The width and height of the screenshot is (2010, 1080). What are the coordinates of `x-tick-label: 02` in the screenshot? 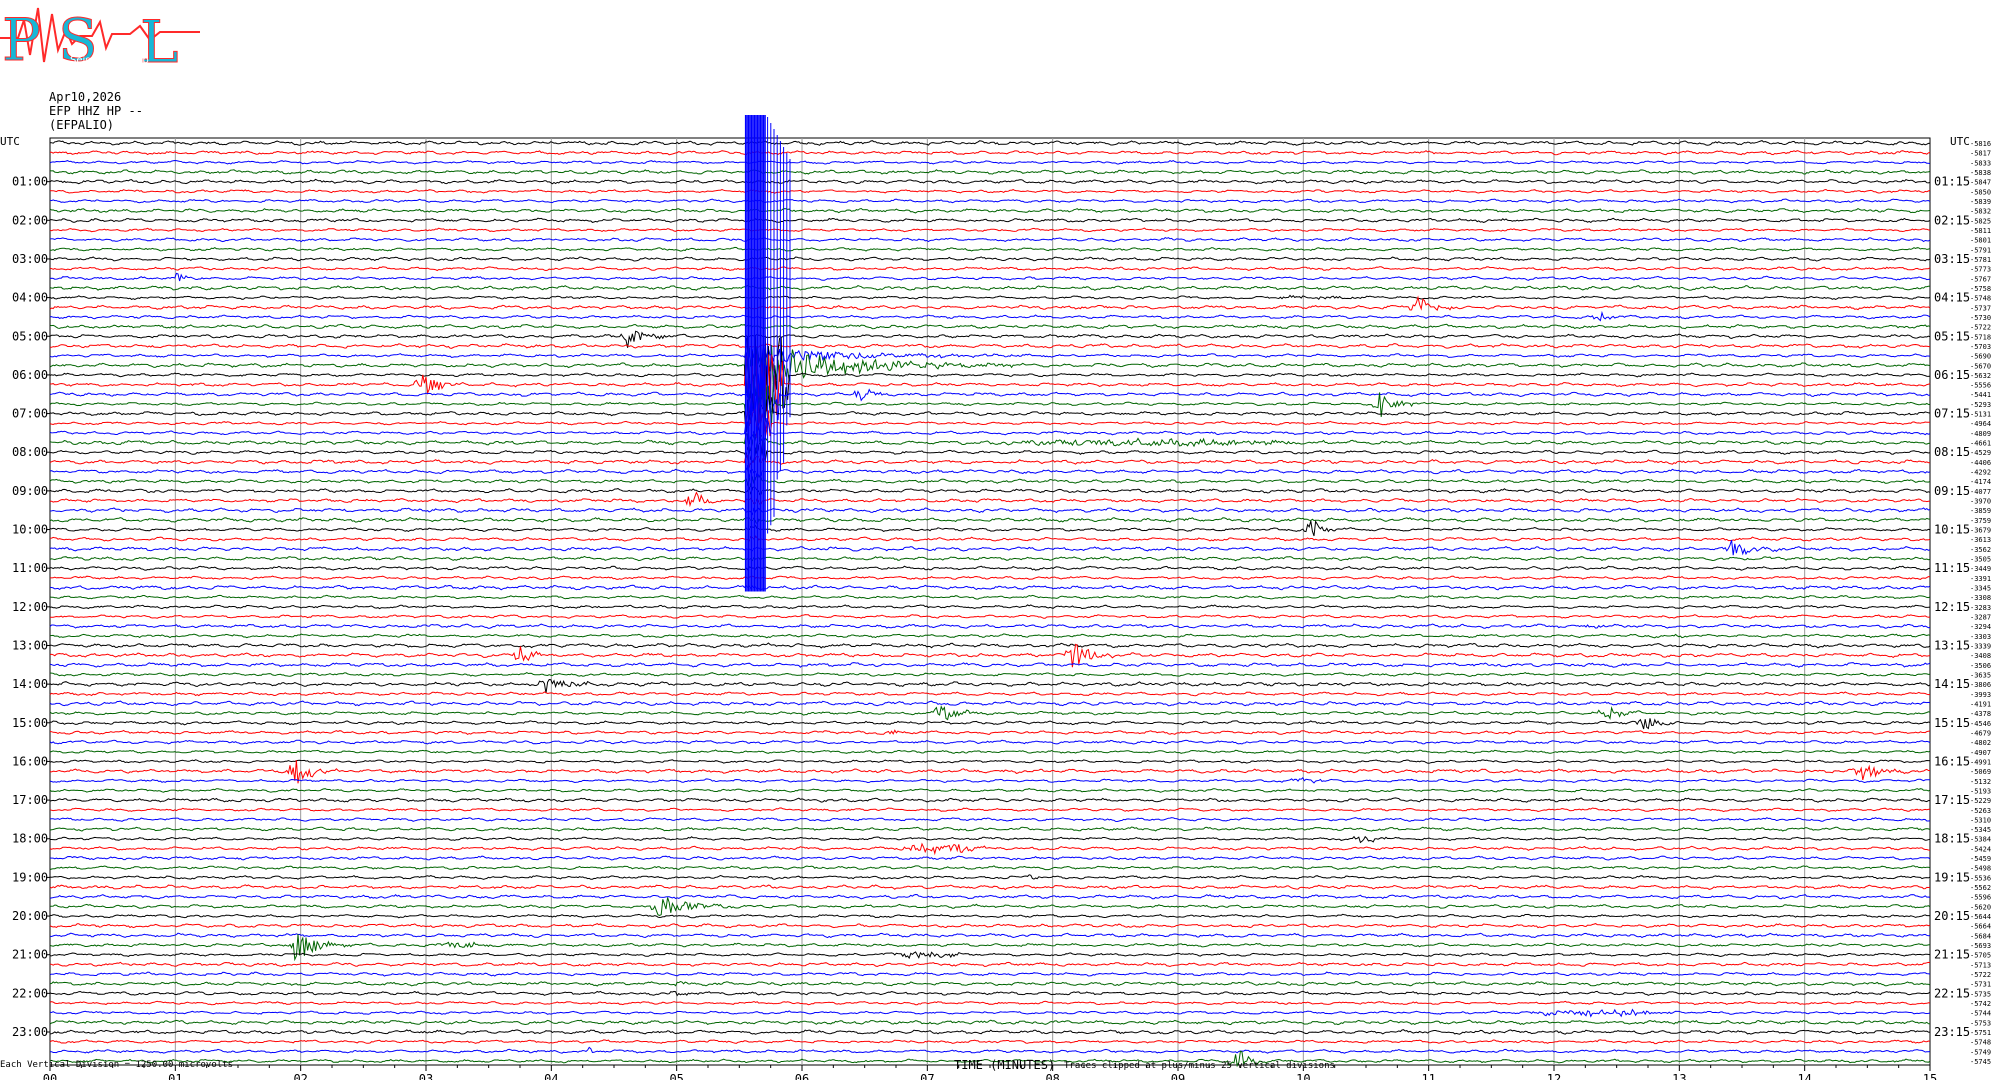 It's located at (300, 1076).